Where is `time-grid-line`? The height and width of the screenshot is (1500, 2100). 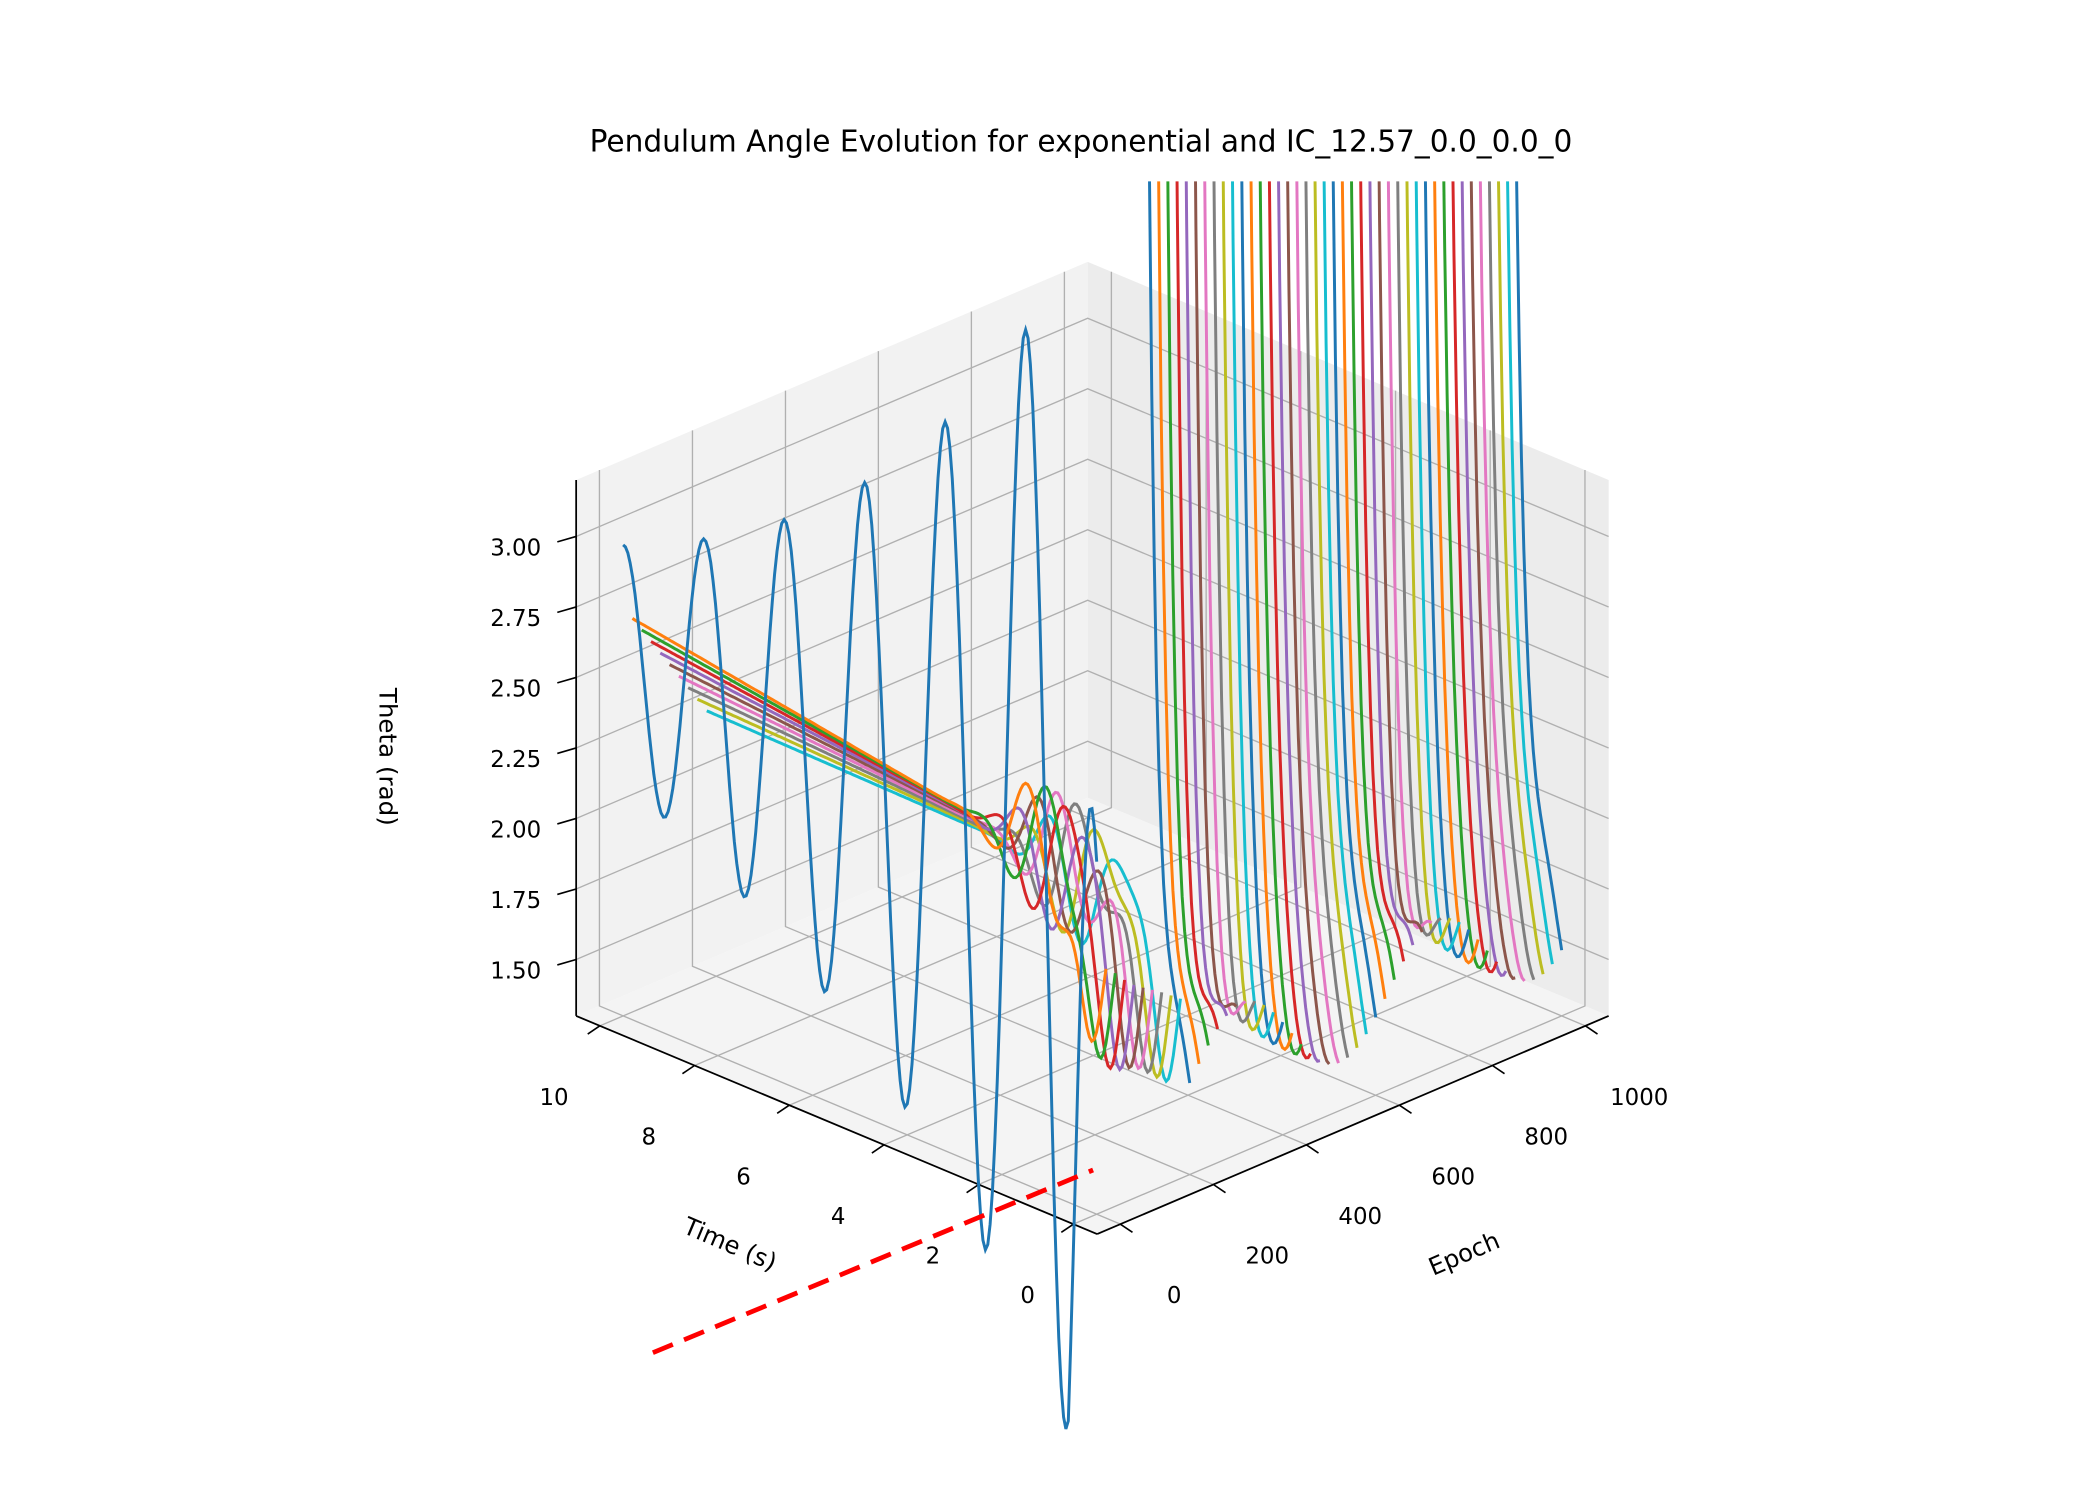 time-grid-line is located at coordinates (856, 649).